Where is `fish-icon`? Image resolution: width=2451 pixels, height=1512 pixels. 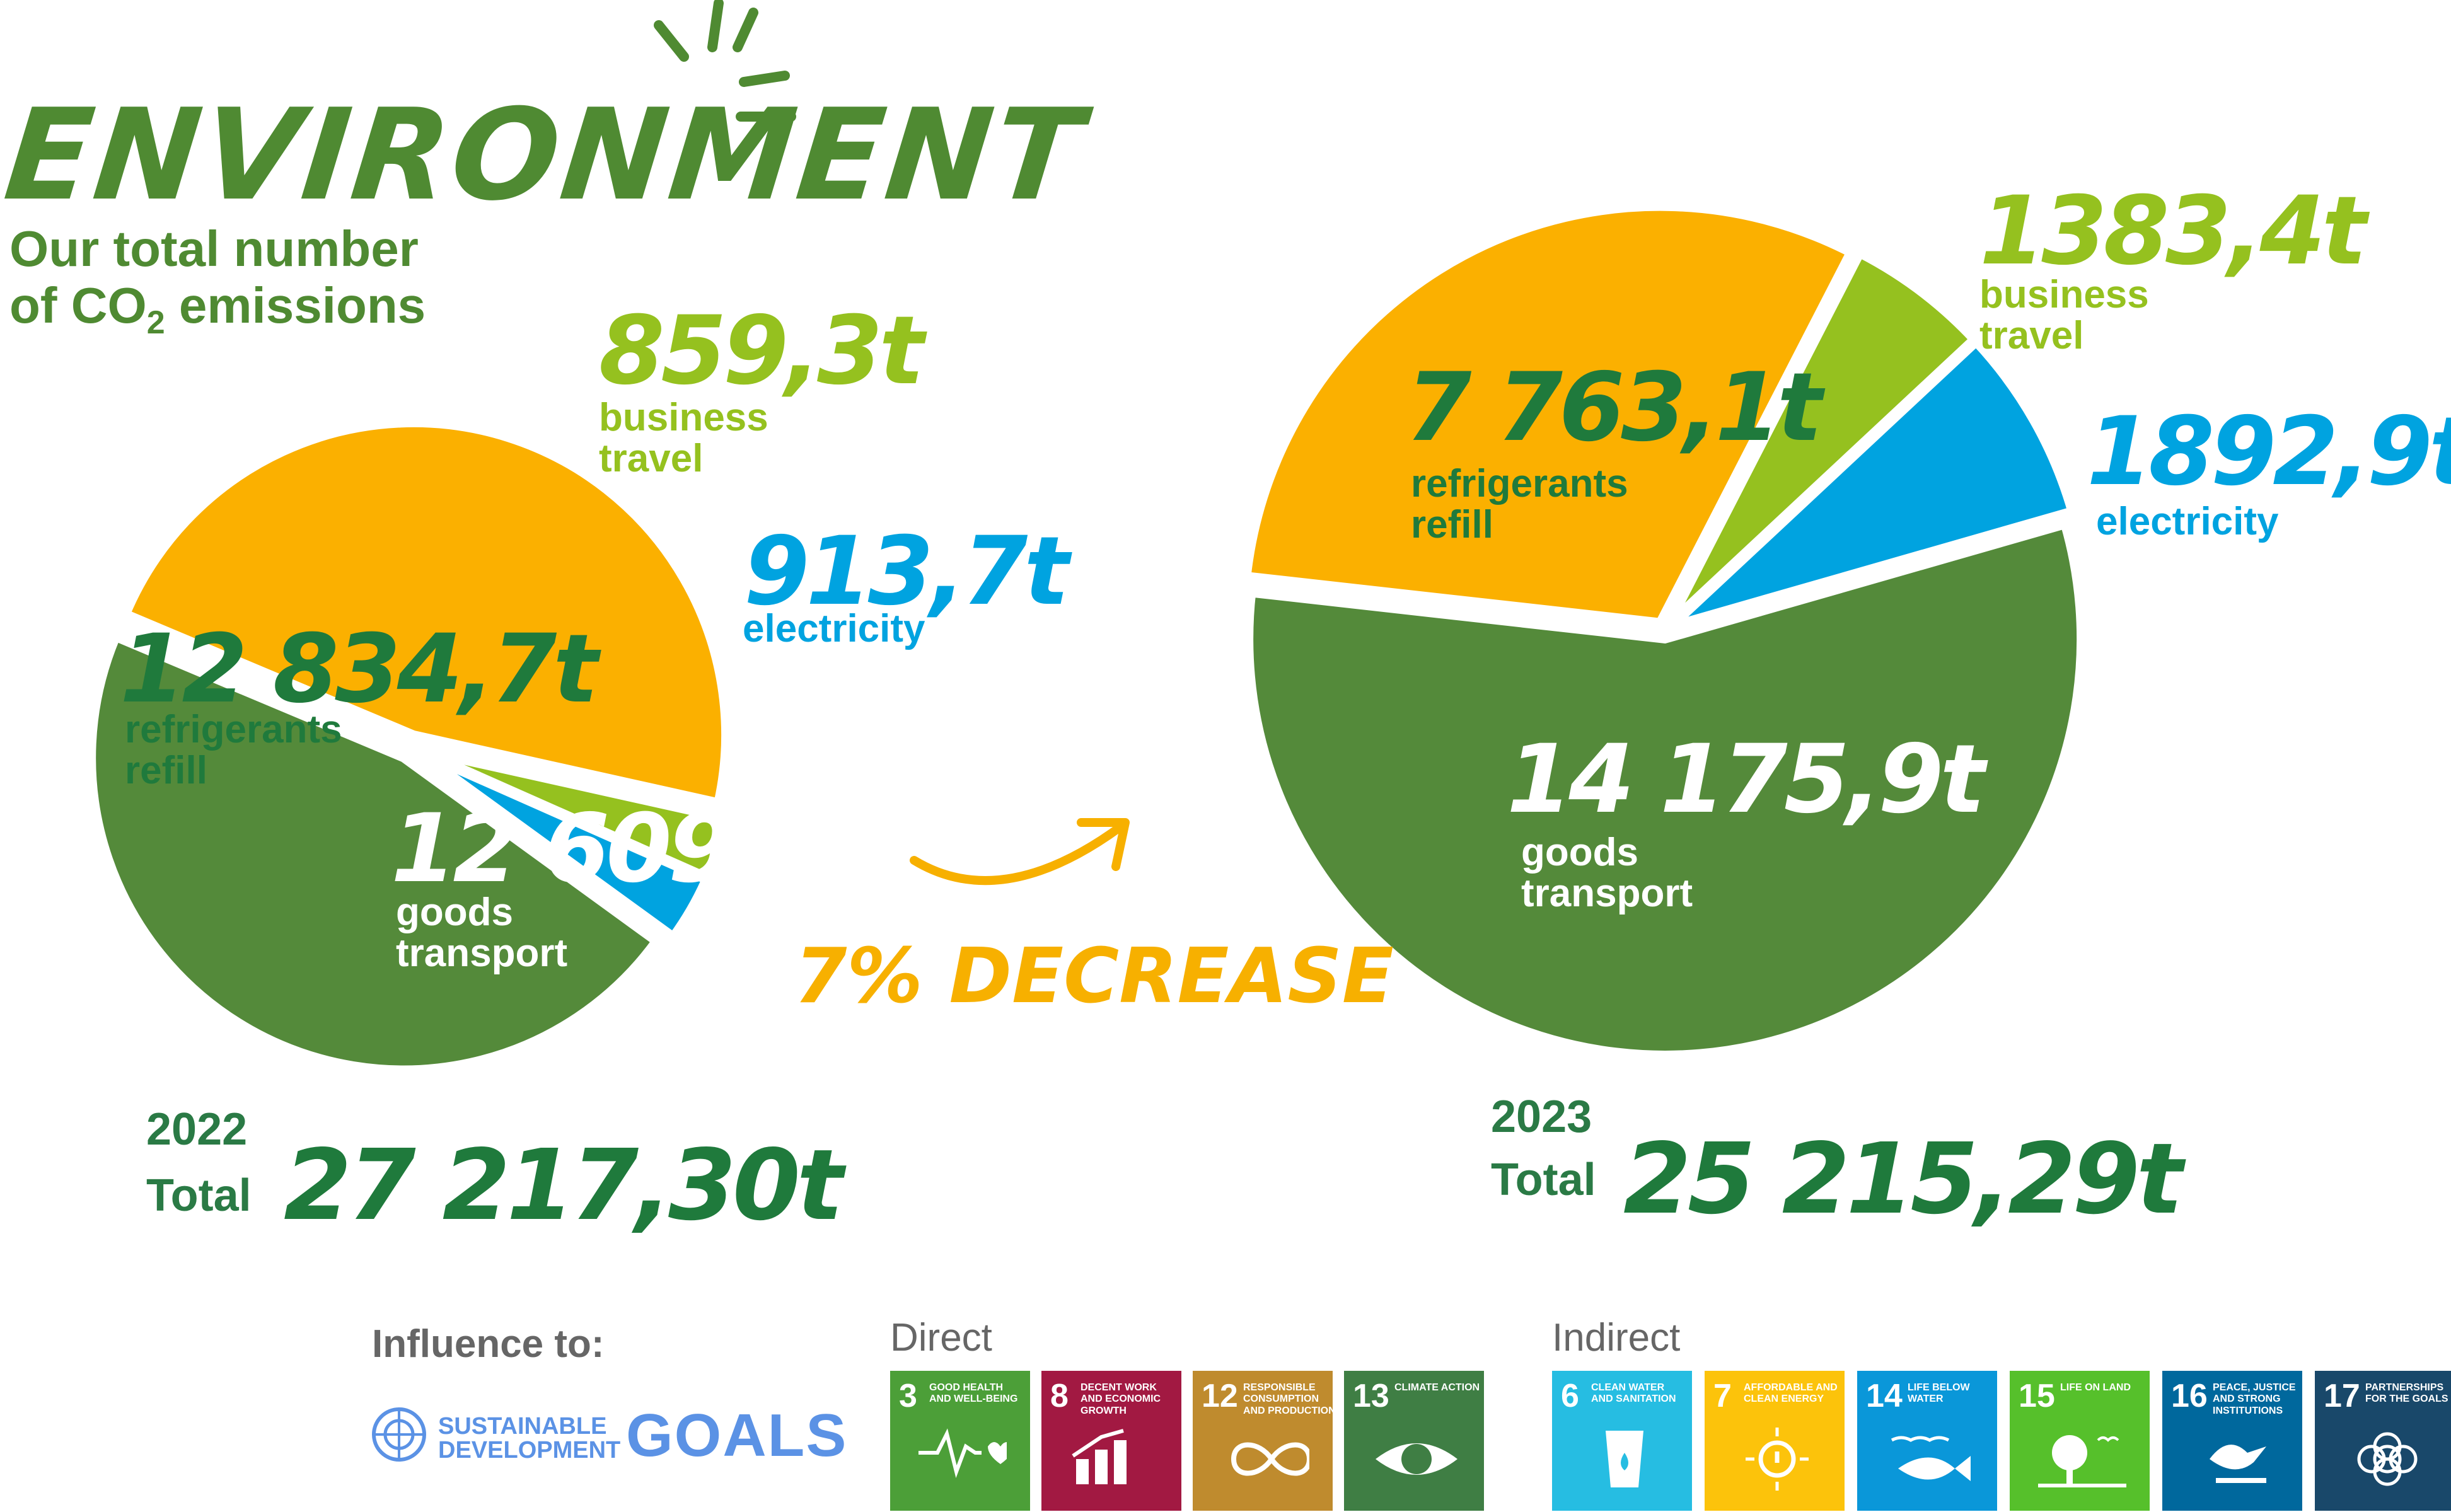
fish-icon is located at coordinates (1931, 1458).